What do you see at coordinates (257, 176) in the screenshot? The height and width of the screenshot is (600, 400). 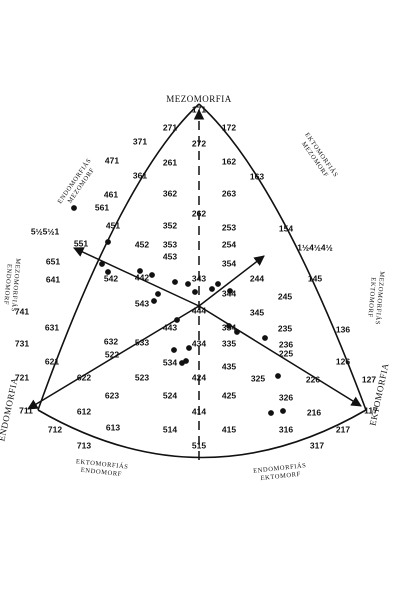 I see `somatotype-code: 163` at bounding box center [257, 176].